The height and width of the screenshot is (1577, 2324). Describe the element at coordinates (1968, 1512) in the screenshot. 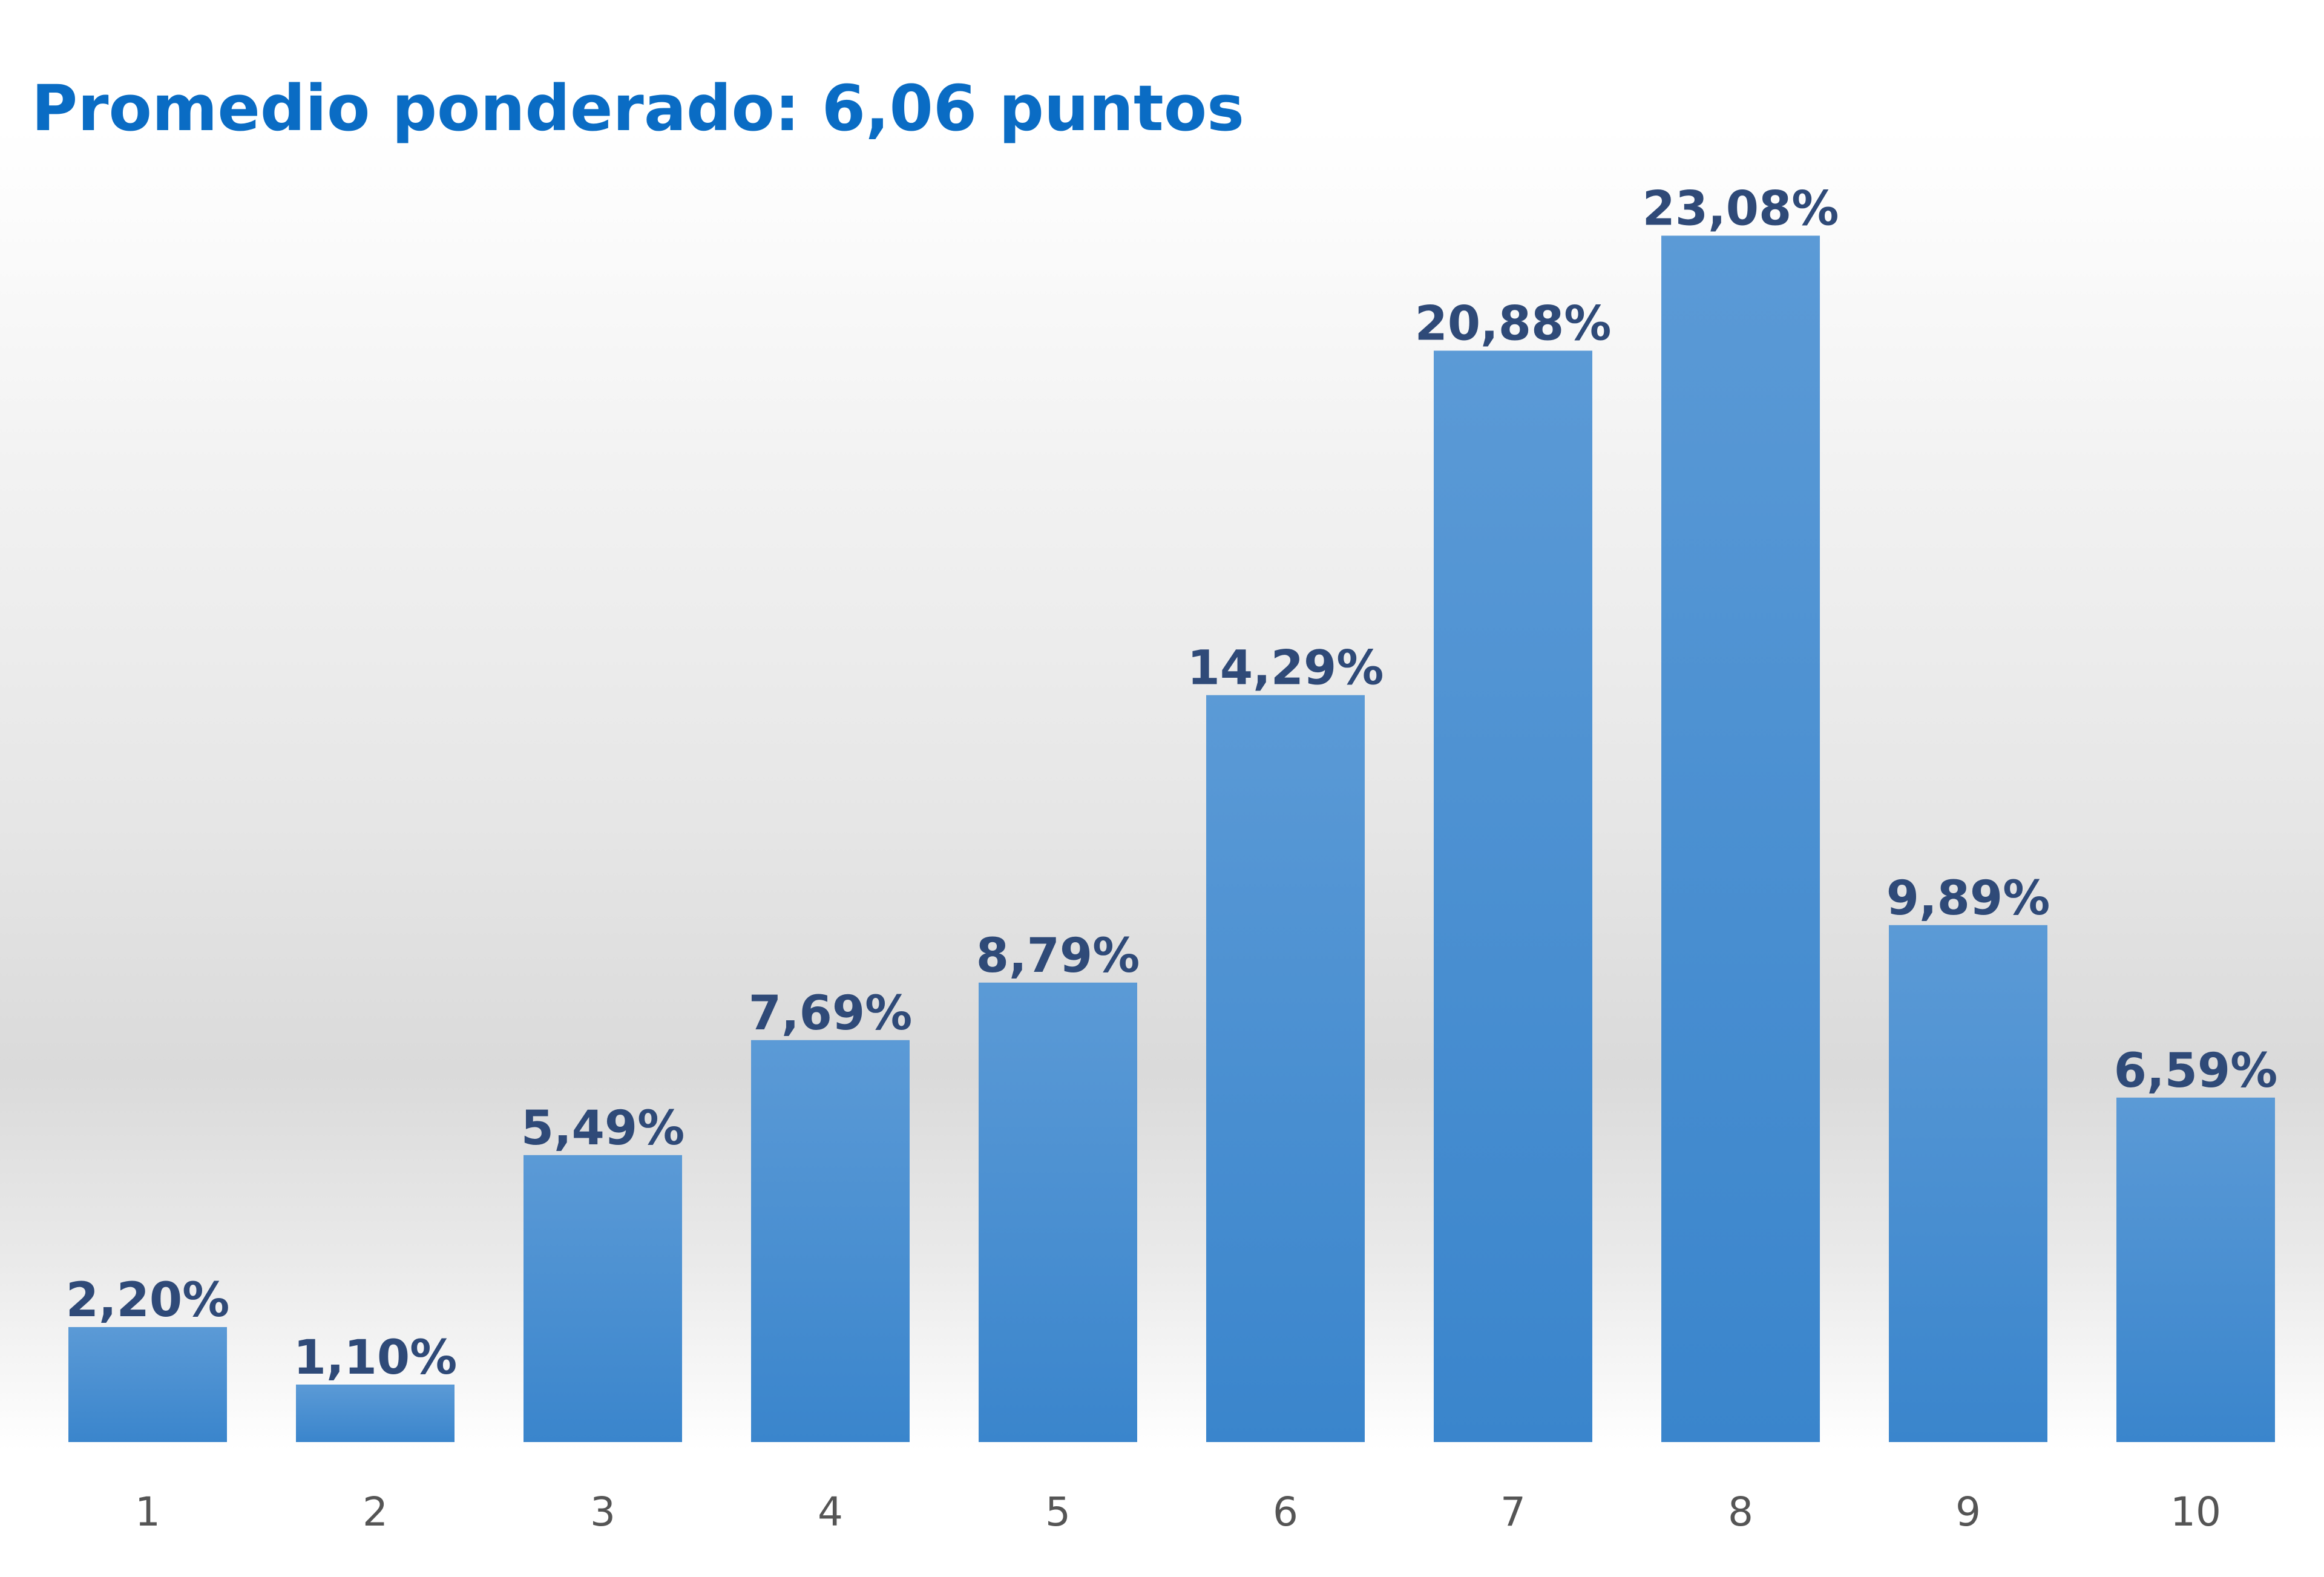

I see `x-tick-label-9: 9` at that location.